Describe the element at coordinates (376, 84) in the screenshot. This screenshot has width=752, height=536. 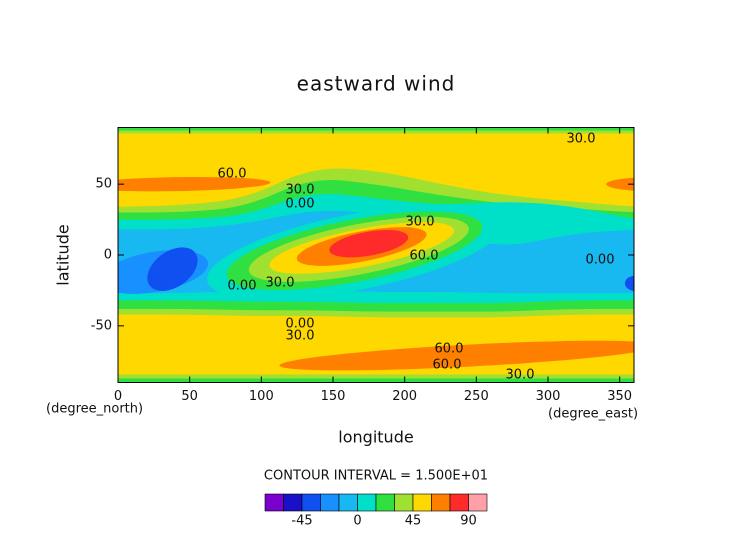
I see `chart-title: eastward wind` at that location.